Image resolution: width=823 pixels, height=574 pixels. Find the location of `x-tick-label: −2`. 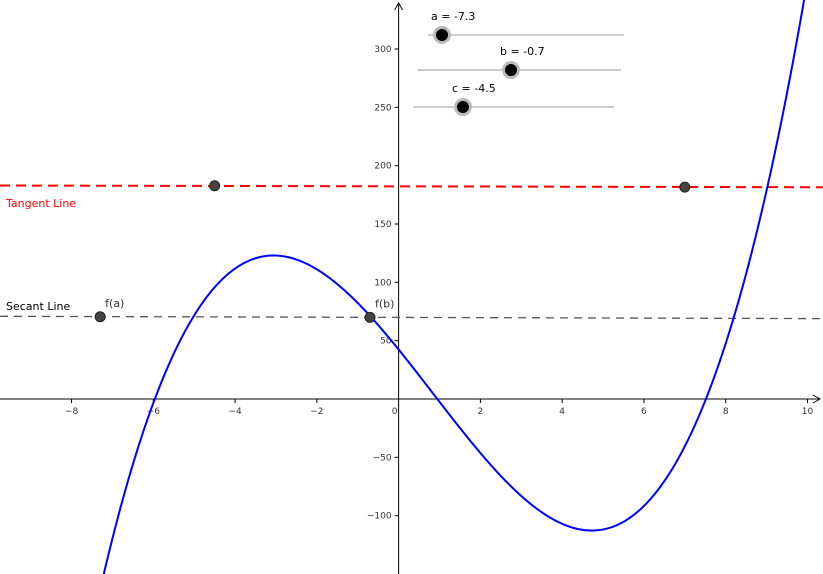

x-tick-label: −2 is located at coordinates (316, 412).